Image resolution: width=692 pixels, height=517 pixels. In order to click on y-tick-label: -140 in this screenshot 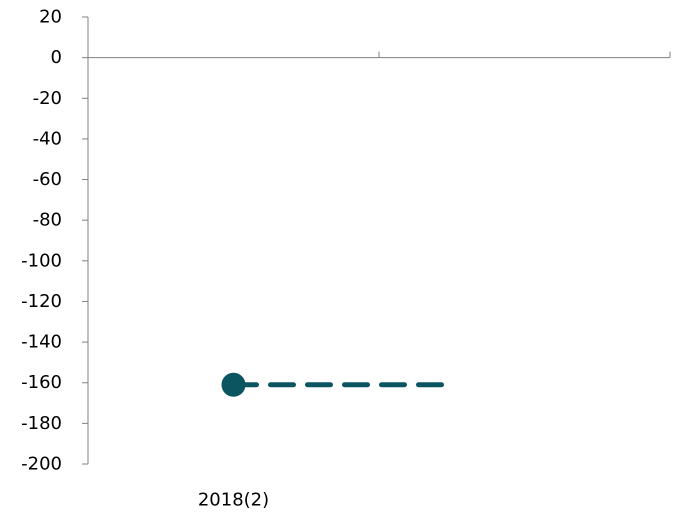, I will do `click(41, 342)`.